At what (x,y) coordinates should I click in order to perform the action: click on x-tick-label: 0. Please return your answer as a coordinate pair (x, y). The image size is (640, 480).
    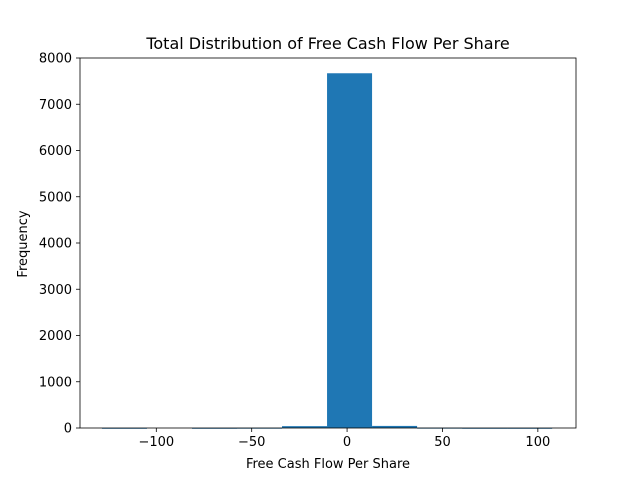
    Looking at the image, I should click on (347, 442).